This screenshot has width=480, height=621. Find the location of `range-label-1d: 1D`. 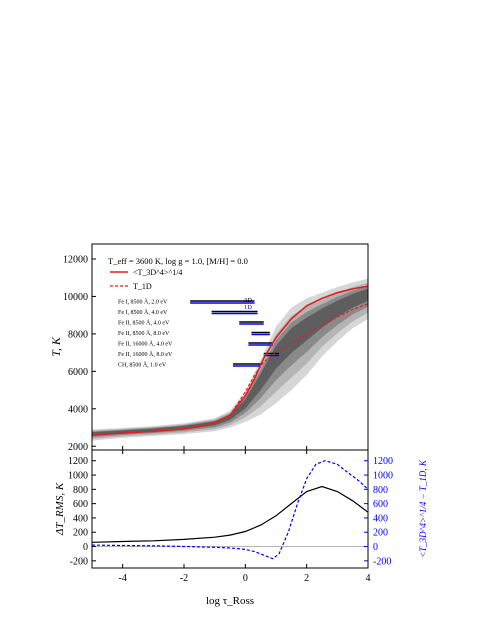

range-label-1d: 1D is located at coordinates (248, 307).